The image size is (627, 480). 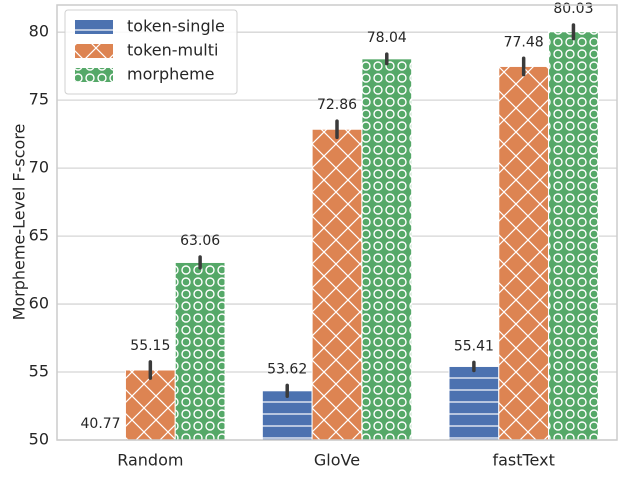 I want to click on value-label: 77.48, so click(x=524, y=42).